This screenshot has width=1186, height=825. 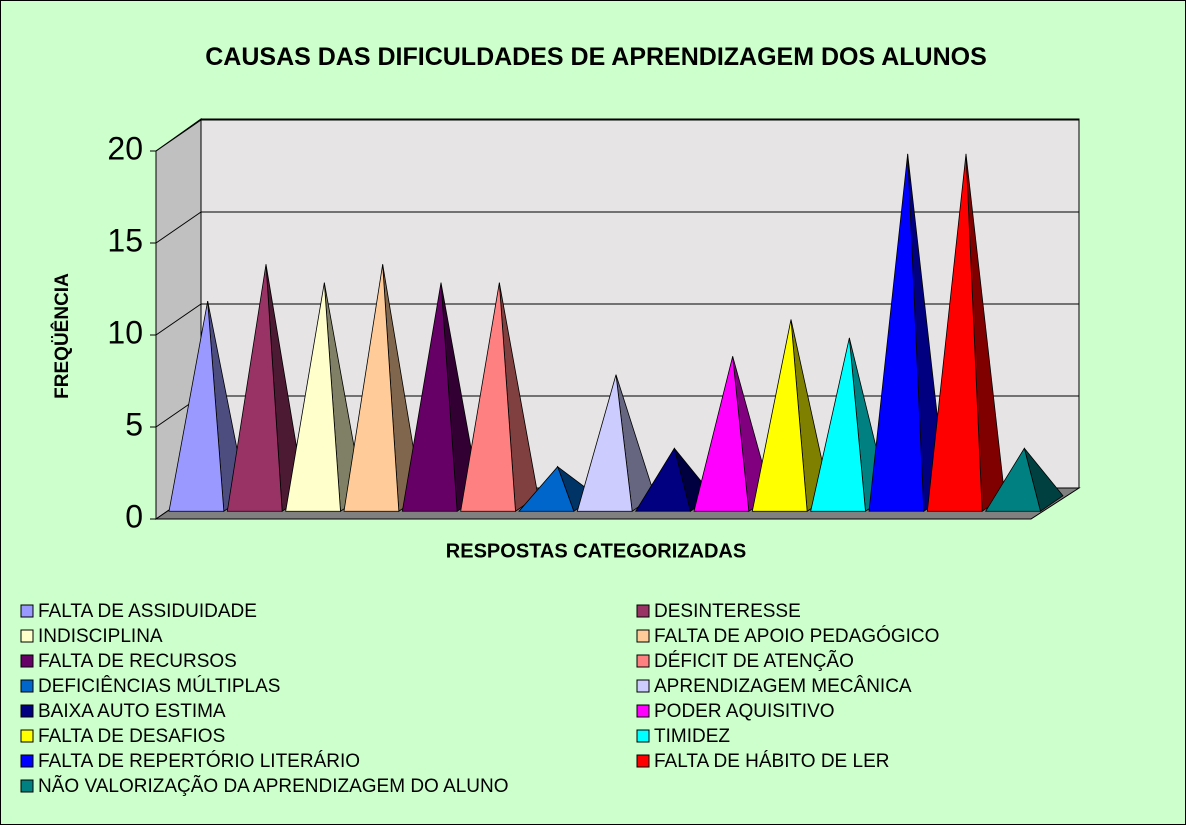 I want to click on legend-label: FALTA DE HÁBITO DE LER, so click(x=771, y=761).